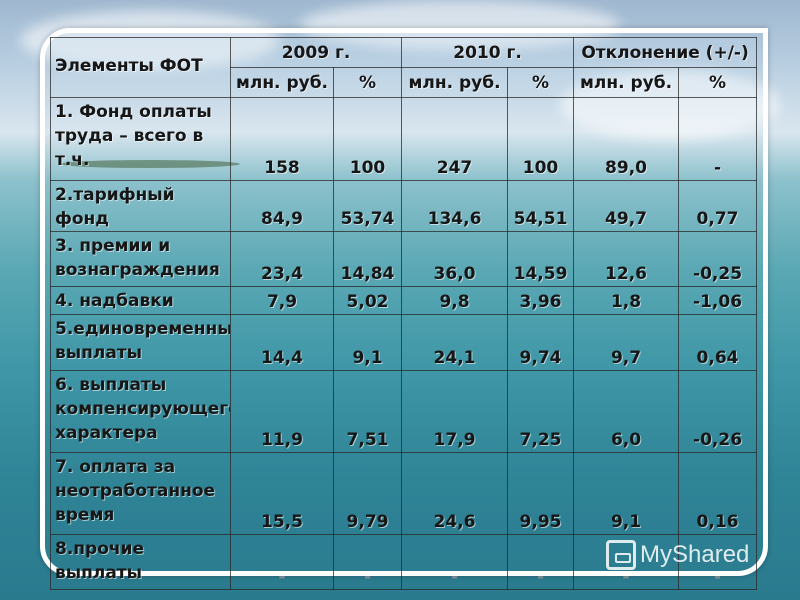  I want to click on cell-value: 7,51, so click(367, 411).